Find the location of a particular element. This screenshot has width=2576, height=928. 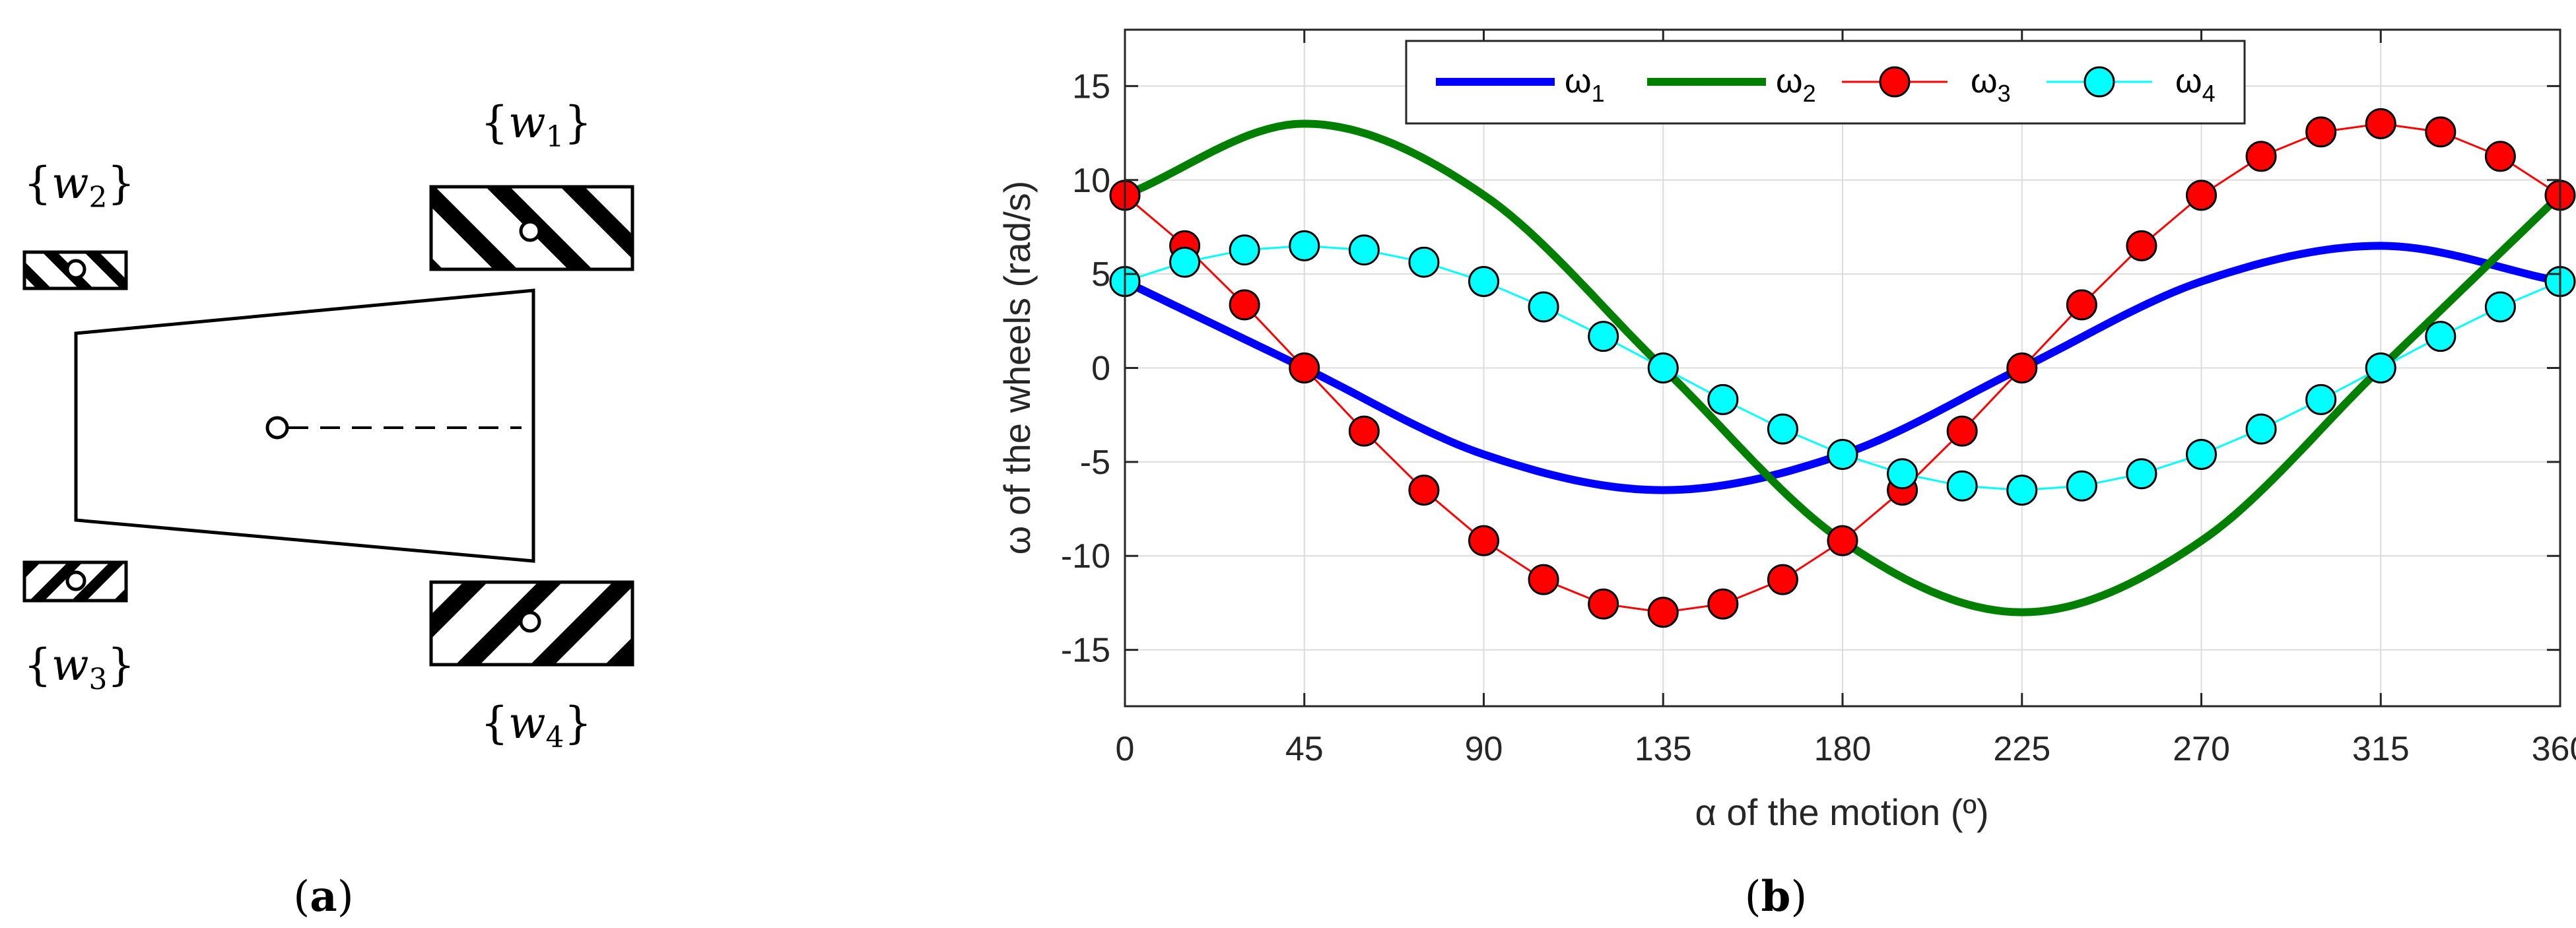

x-axis-label: α of the motion (º) is located at coordinates (1842, 812).